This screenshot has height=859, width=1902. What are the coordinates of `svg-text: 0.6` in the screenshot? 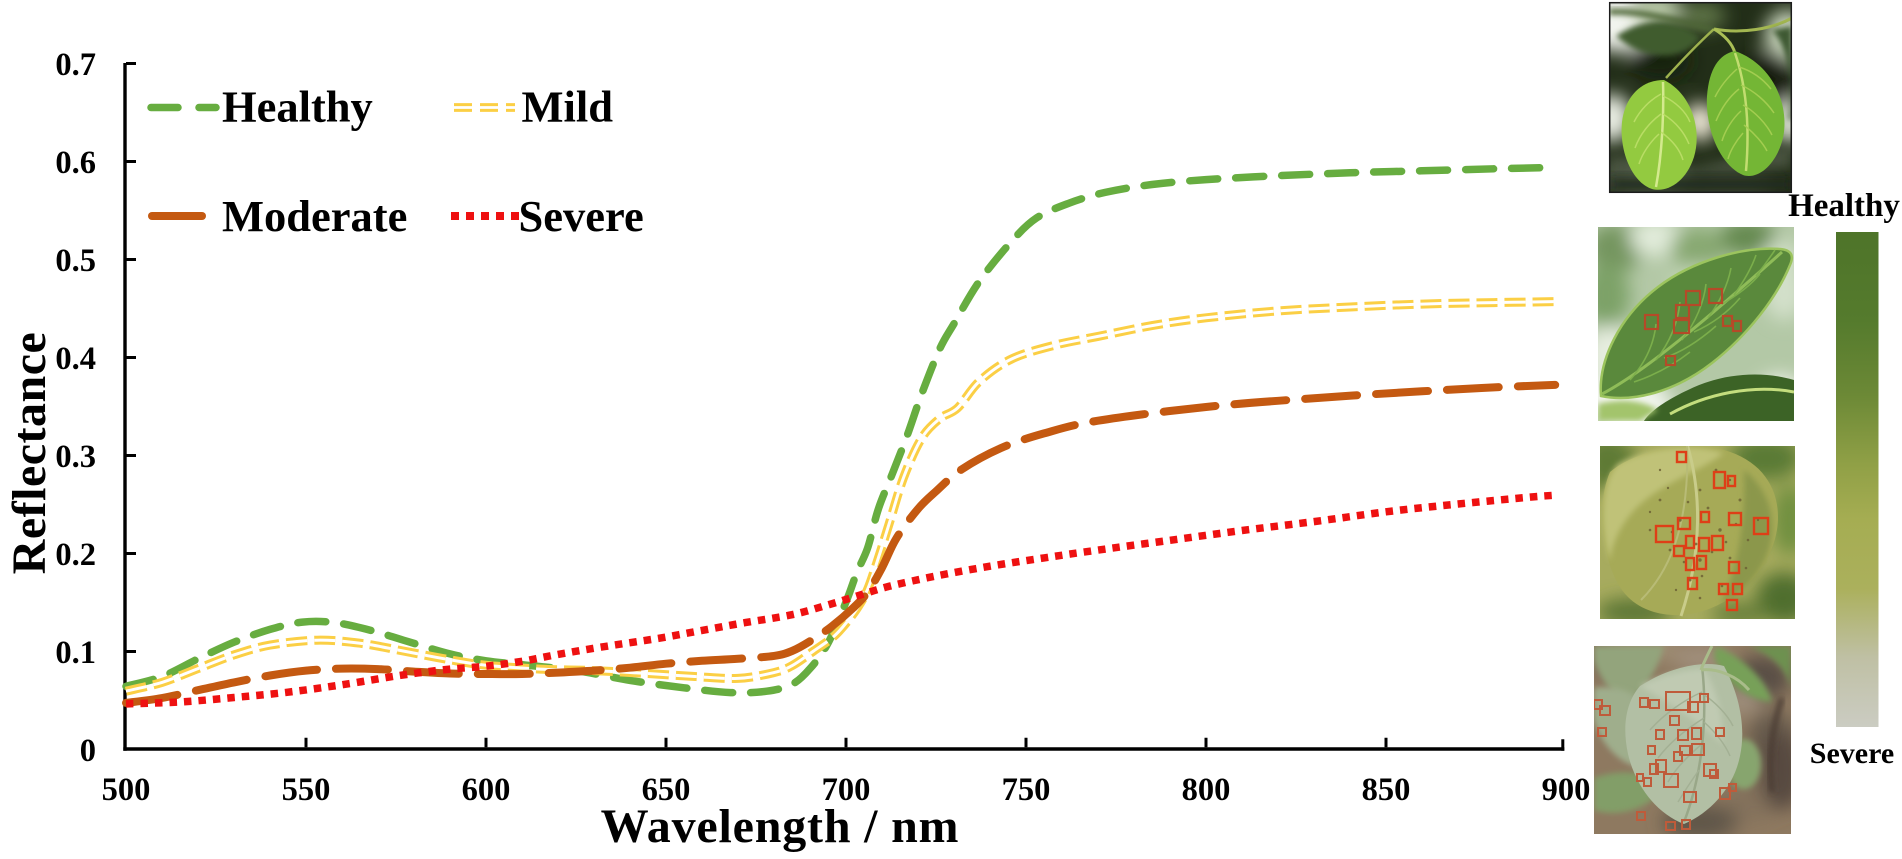 It's located at (75, 163).